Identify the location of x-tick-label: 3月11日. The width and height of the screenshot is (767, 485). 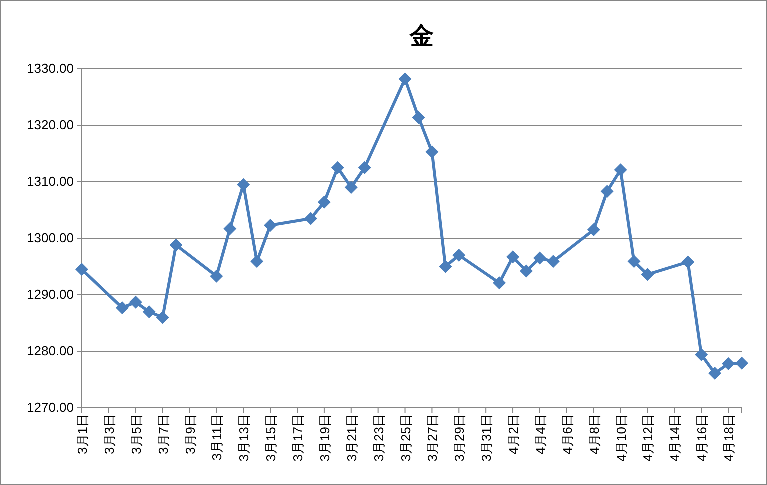
(217, 437).